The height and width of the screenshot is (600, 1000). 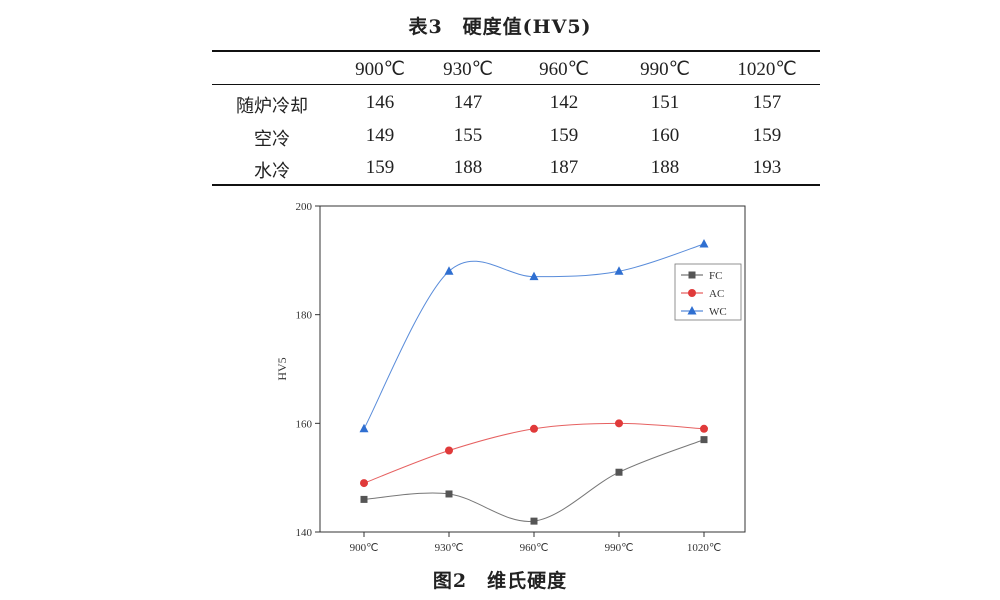 I want to click on legend-label-ac: AC, so click(x=716, y=294).